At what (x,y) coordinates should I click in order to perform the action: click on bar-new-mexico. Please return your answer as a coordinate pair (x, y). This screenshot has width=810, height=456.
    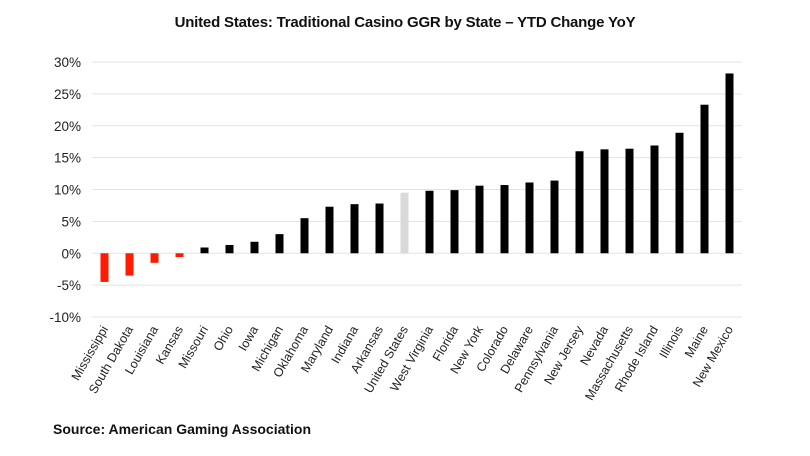
    Looking at the image, I should click on (729, 163).